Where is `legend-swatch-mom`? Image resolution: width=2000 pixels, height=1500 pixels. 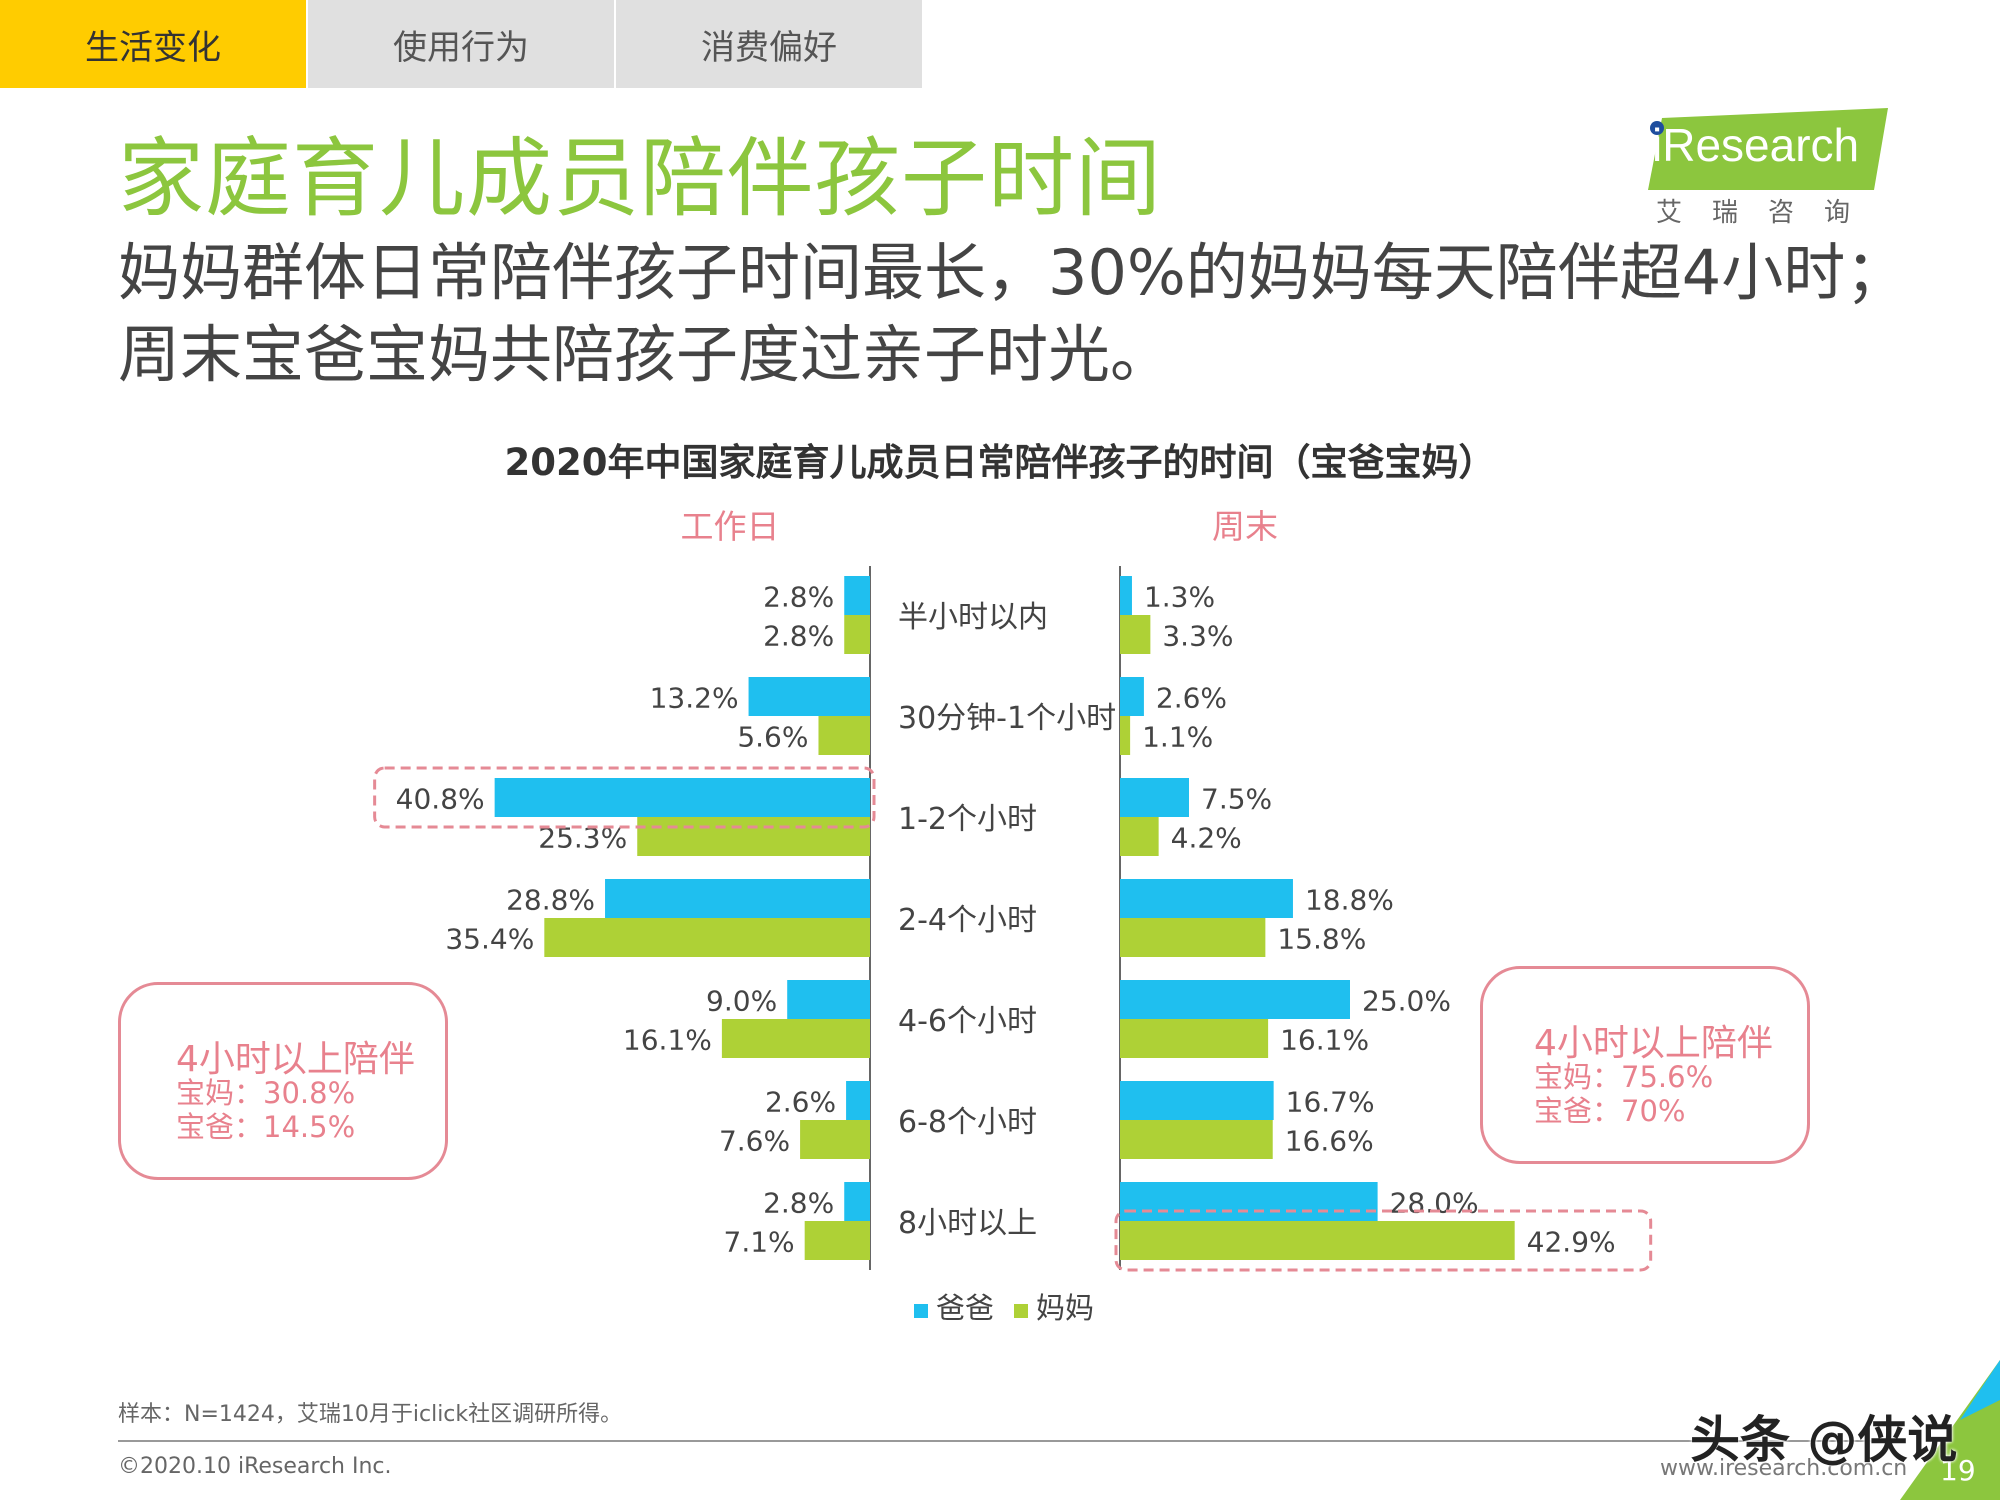 legend-swatch-mom is located at coordinates (1021, 1311).